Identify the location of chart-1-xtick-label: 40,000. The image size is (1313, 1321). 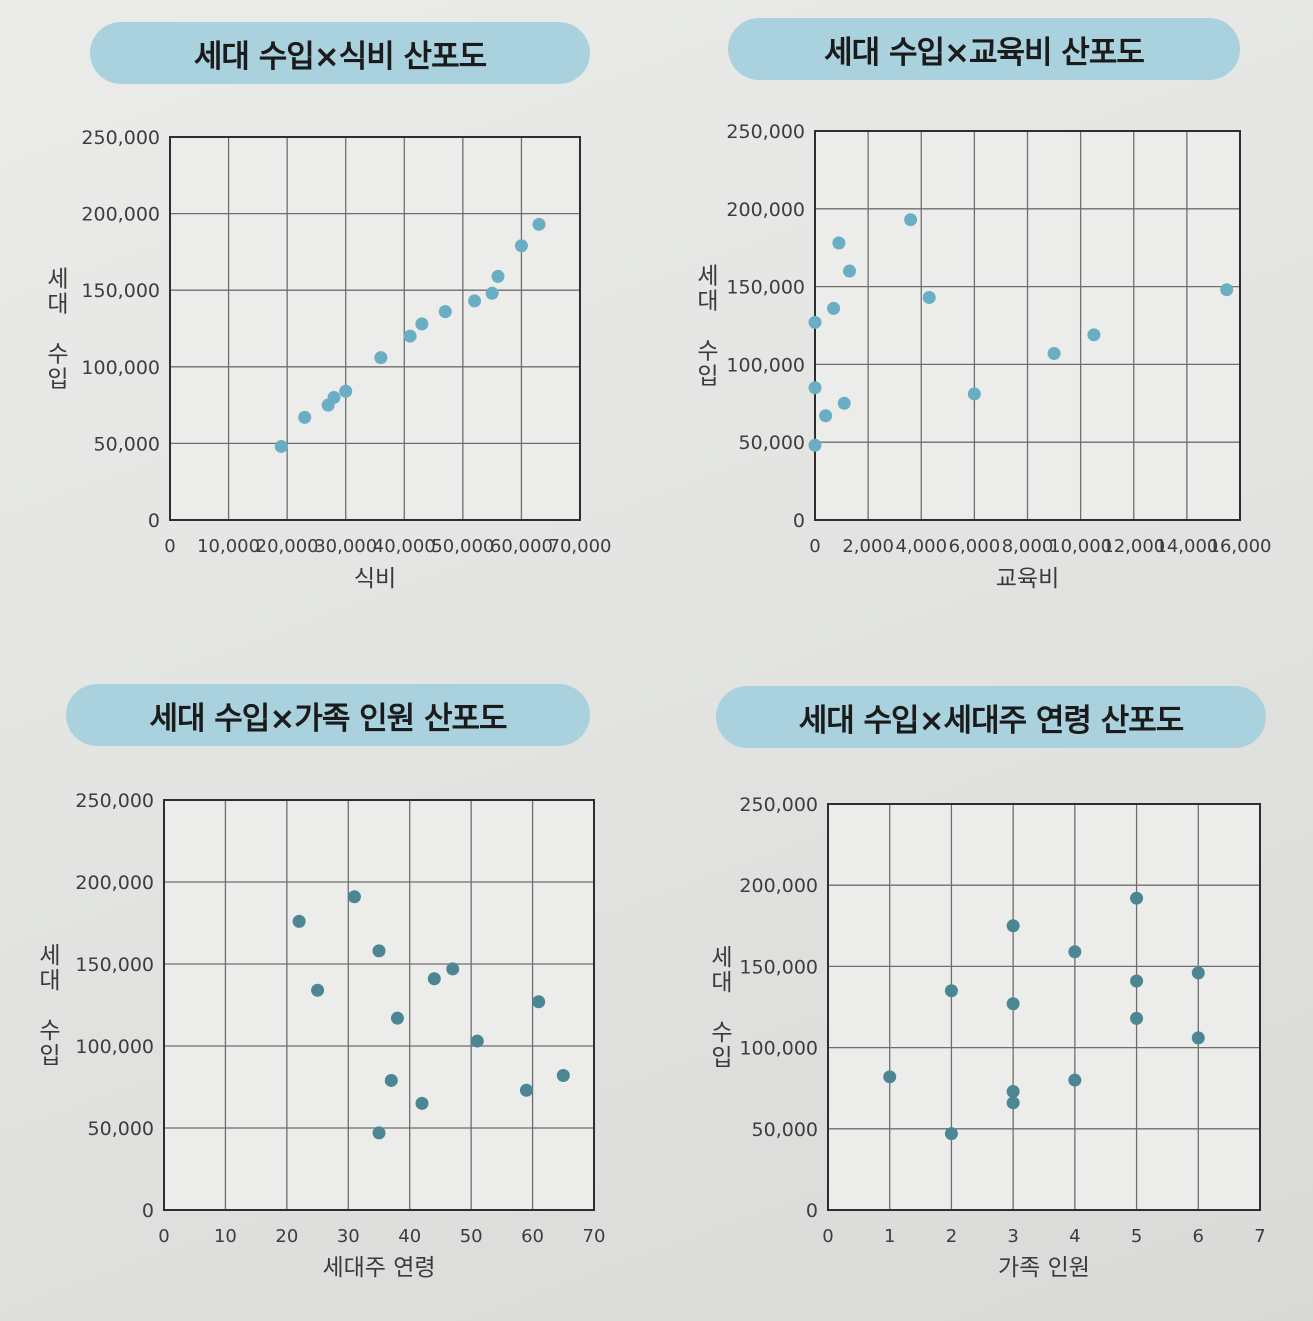
(404, 546).